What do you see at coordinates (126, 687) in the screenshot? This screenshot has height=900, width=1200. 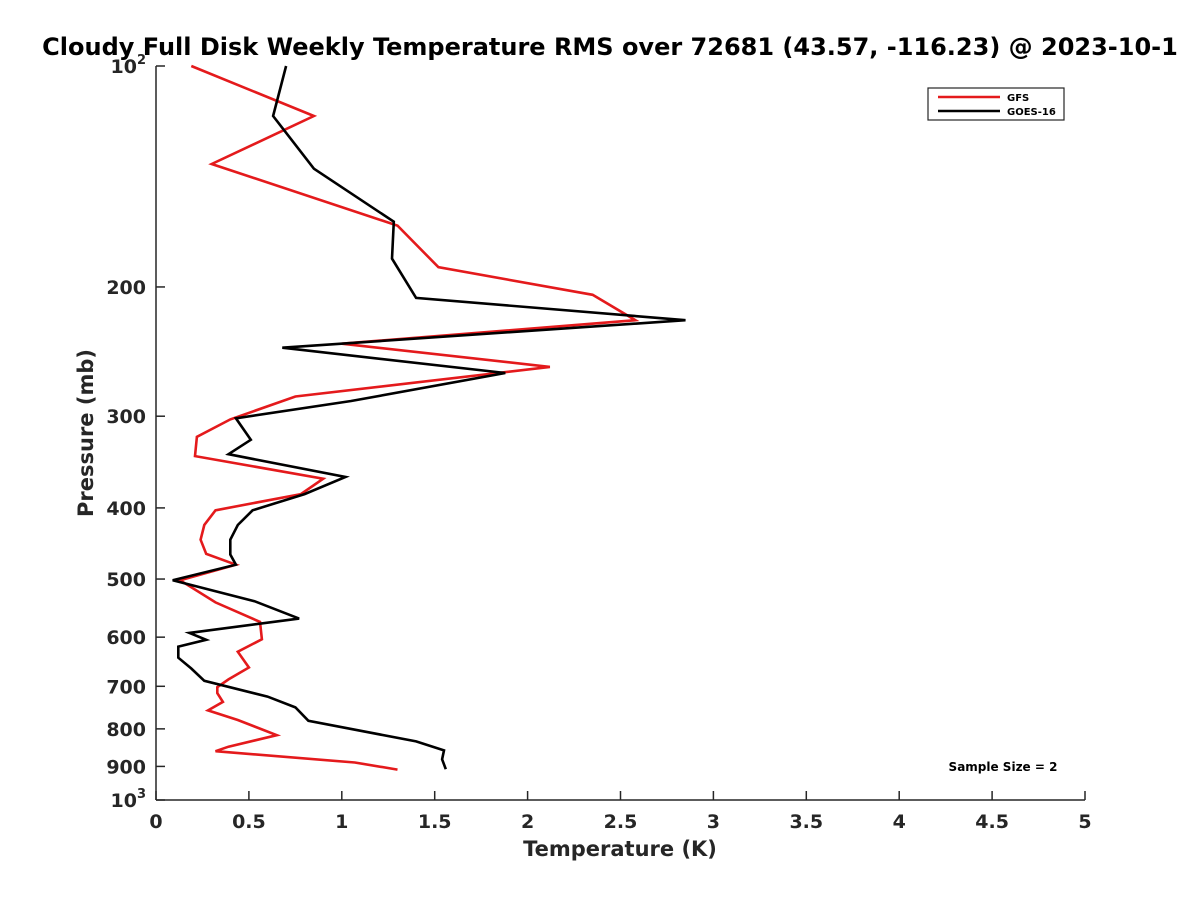 I see `y-tick-label: 700` at bounding box center [126, 687].